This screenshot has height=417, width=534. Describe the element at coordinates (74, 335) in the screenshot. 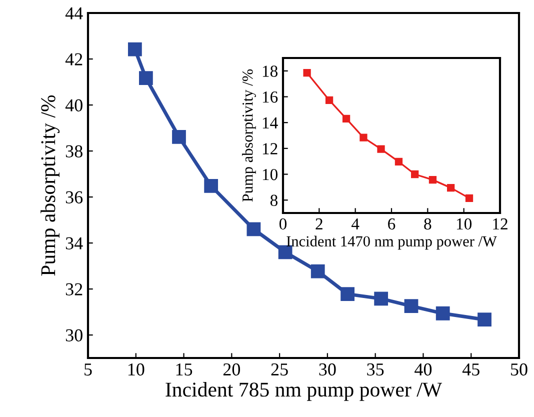

I see `y-tick-label: 30` at that location.